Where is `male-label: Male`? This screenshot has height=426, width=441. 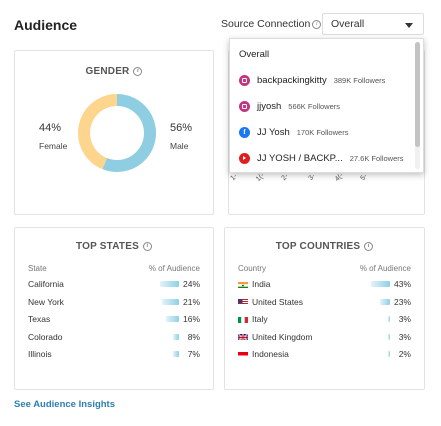 male-label: Male is located at coordinates (179, 146).